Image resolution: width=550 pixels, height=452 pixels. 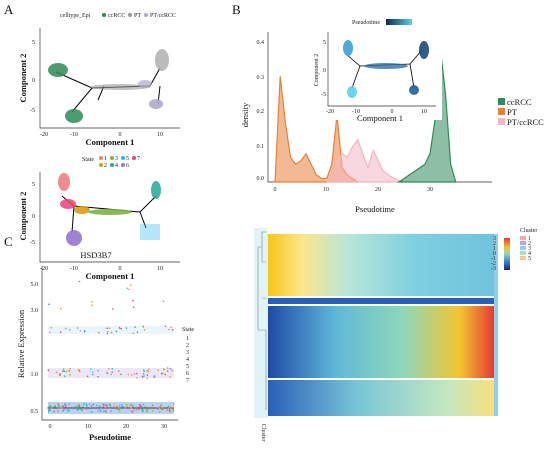 I want to click on legend-dot-pt, so click(x=130, y=15).